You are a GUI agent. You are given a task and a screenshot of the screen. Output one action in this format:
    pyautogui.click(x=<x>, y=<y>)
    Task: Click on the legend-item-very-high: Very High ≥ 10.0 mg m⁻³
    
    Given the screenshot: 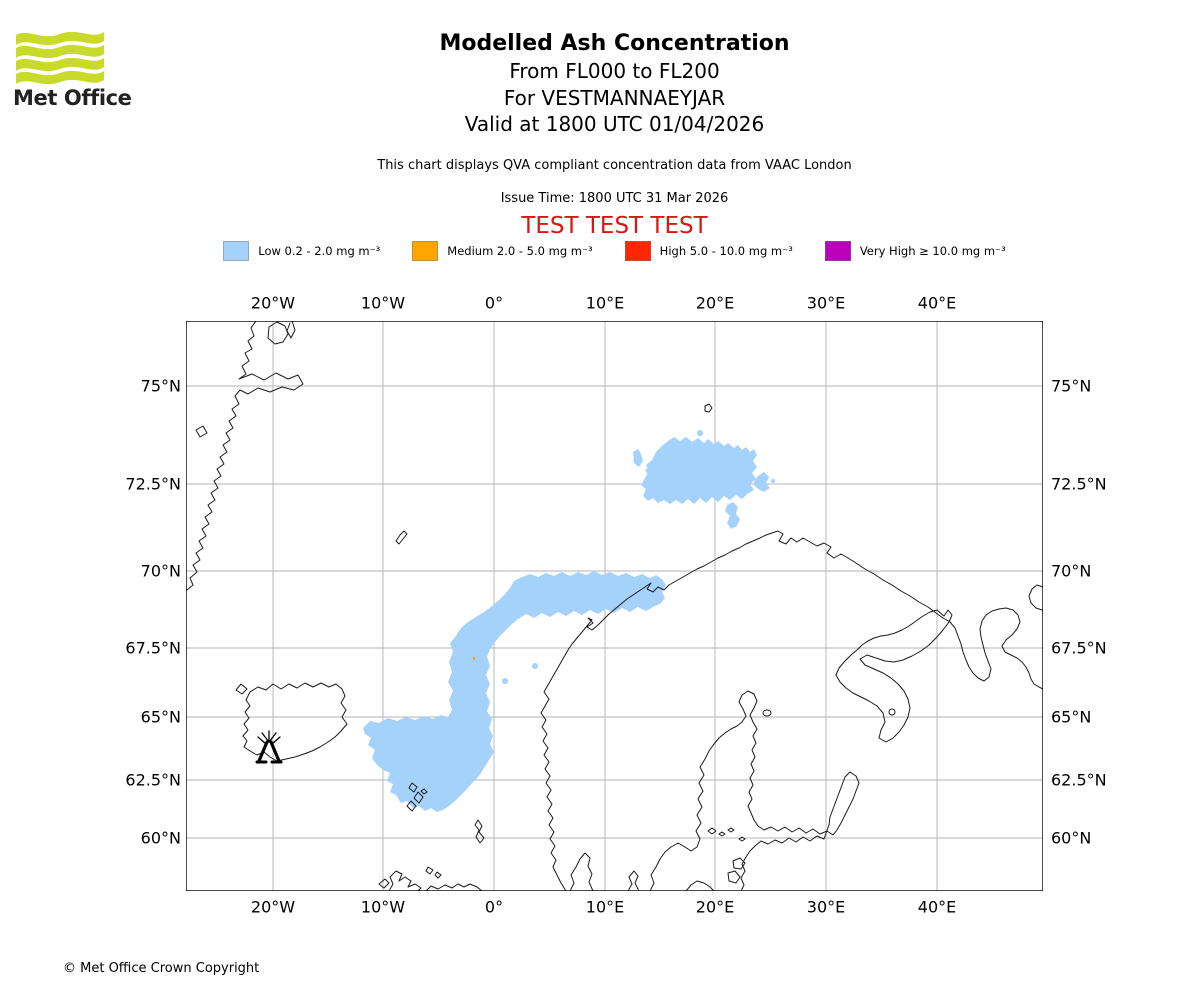 What is the action you would take?
    pyautogui.click(x=915, y=251)
    